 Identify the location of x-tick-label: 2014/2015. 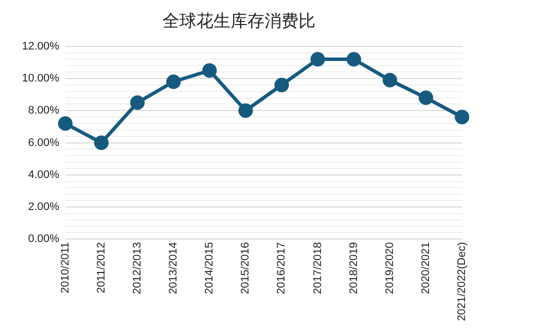
(210, 268).